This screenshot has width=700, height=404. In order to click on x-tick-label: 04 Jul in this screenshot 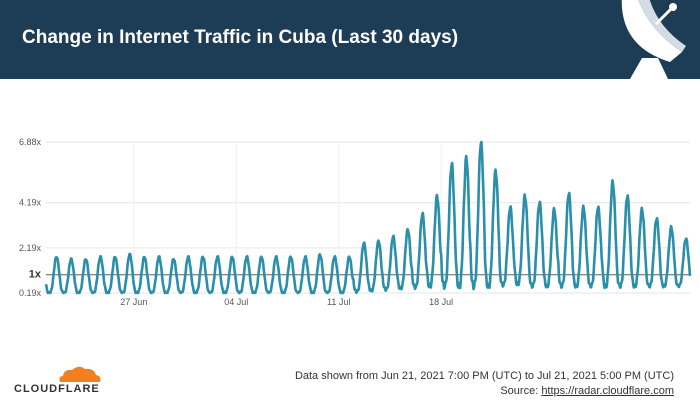, I will do `click(236, 302)`.